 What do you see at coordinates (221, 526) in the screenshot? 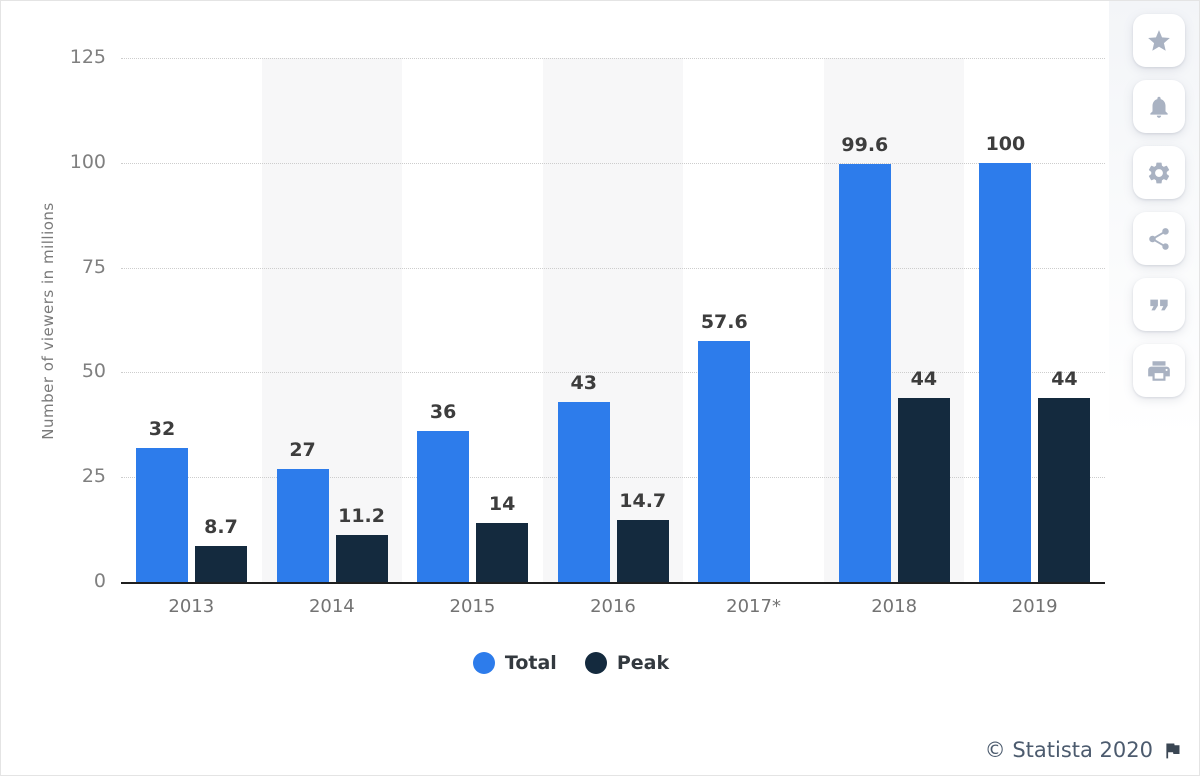
I see `bar-value-label: 8.7` at bounding box center [221, 526].